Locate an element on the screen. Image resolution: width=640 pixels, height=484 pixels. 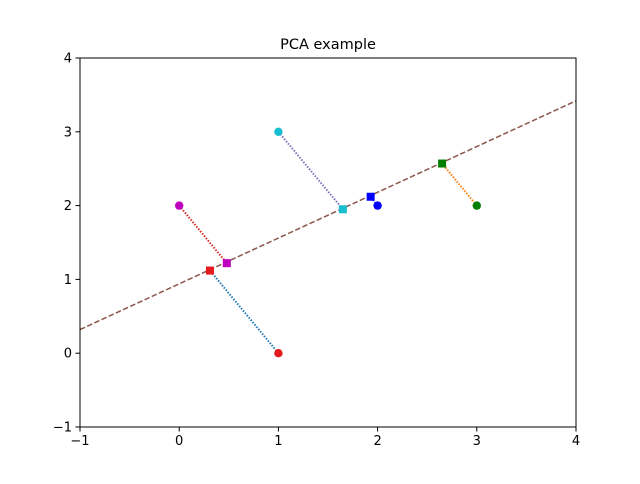
x-tick-label: 4 is located at coordinates (576, 441).